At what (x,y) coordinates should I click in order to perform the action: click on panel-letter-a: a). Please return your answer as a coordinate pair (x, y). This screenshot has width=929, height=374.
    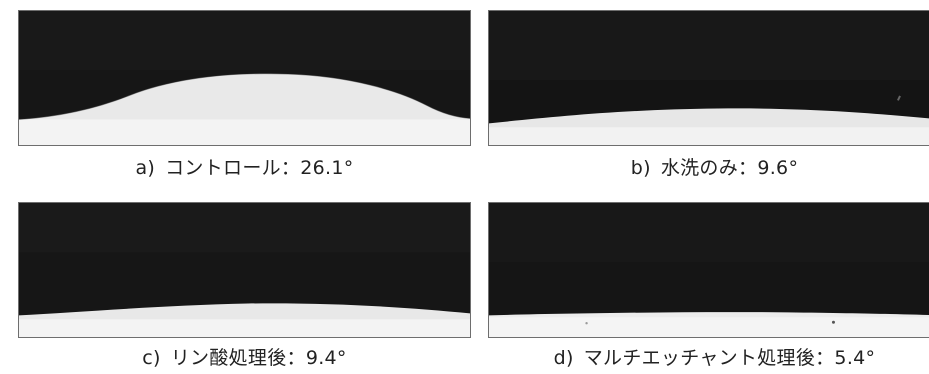
    Looking at the image, I should click on (145, 168).